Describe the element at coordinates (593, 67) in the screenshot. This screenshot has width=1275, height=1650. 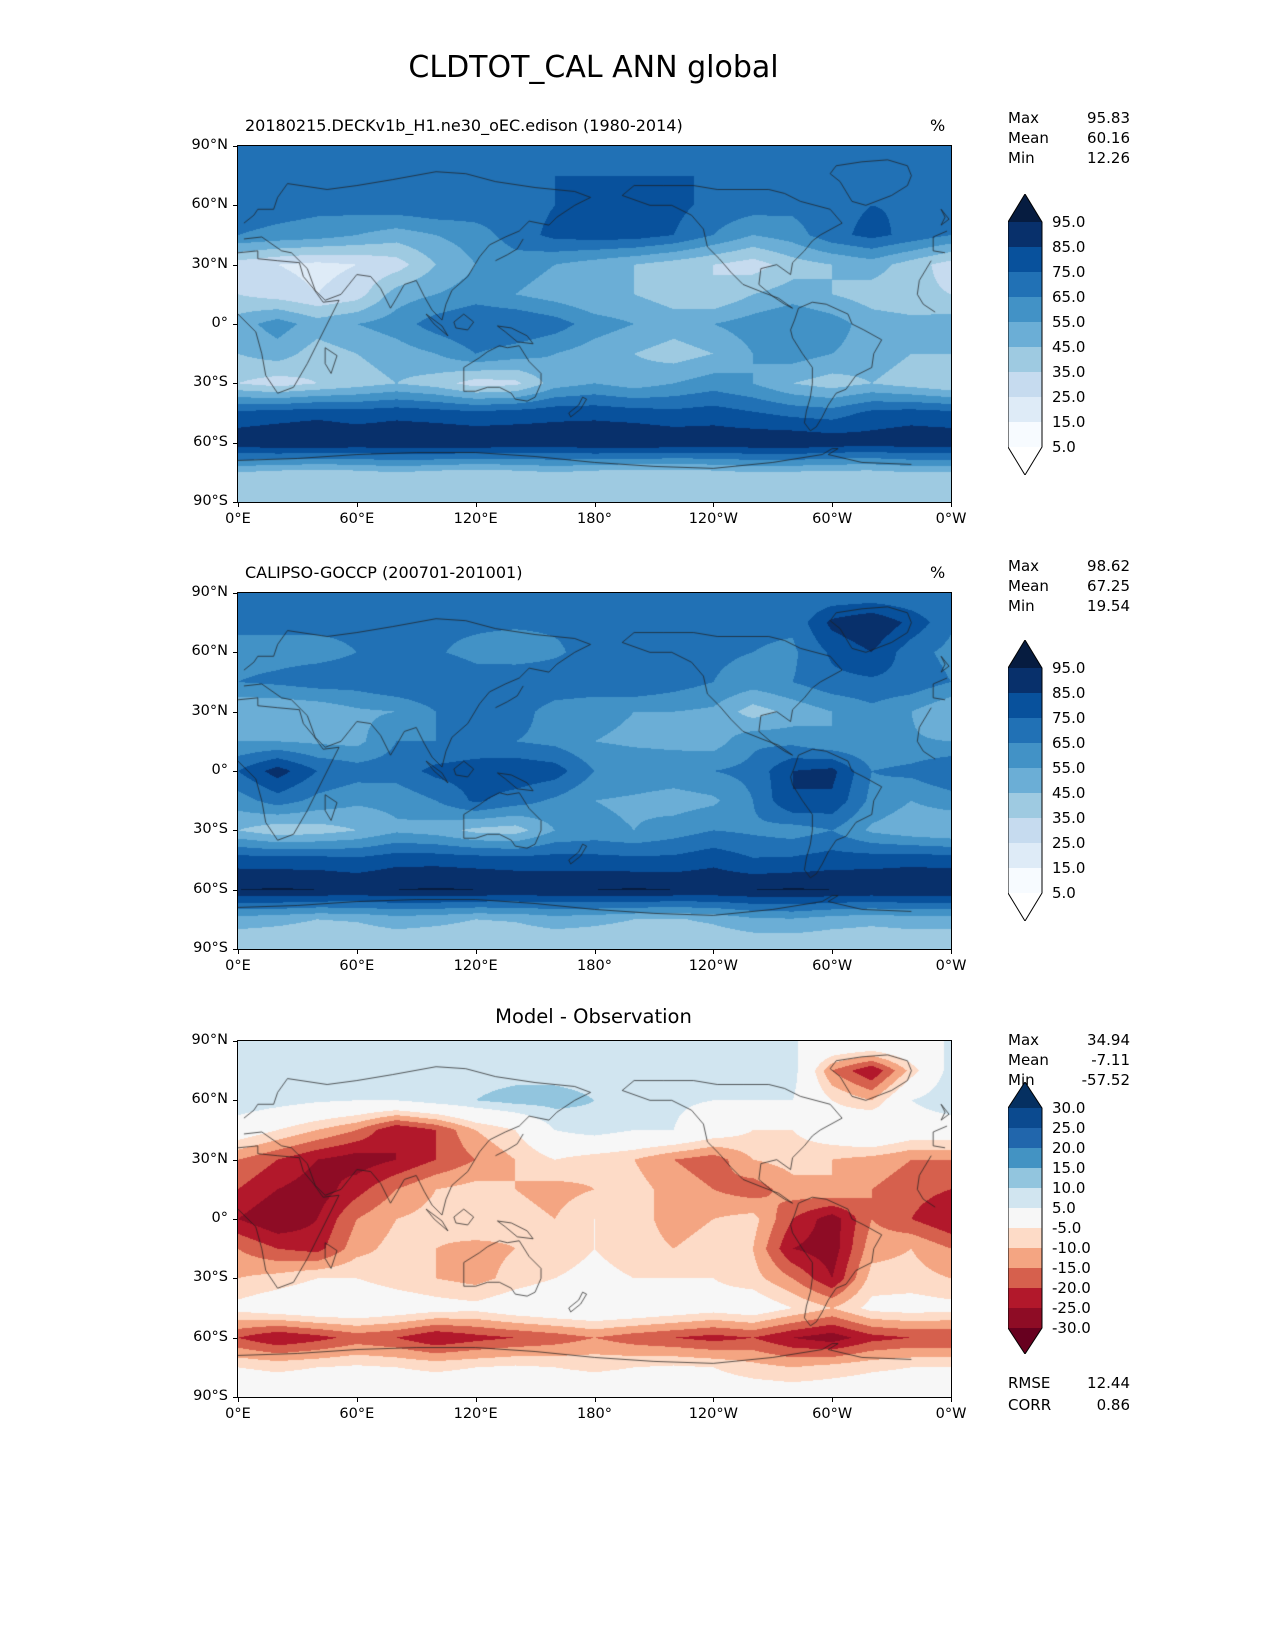
I see `figure-title: CLDTOT_CAL ANN global` at that location.